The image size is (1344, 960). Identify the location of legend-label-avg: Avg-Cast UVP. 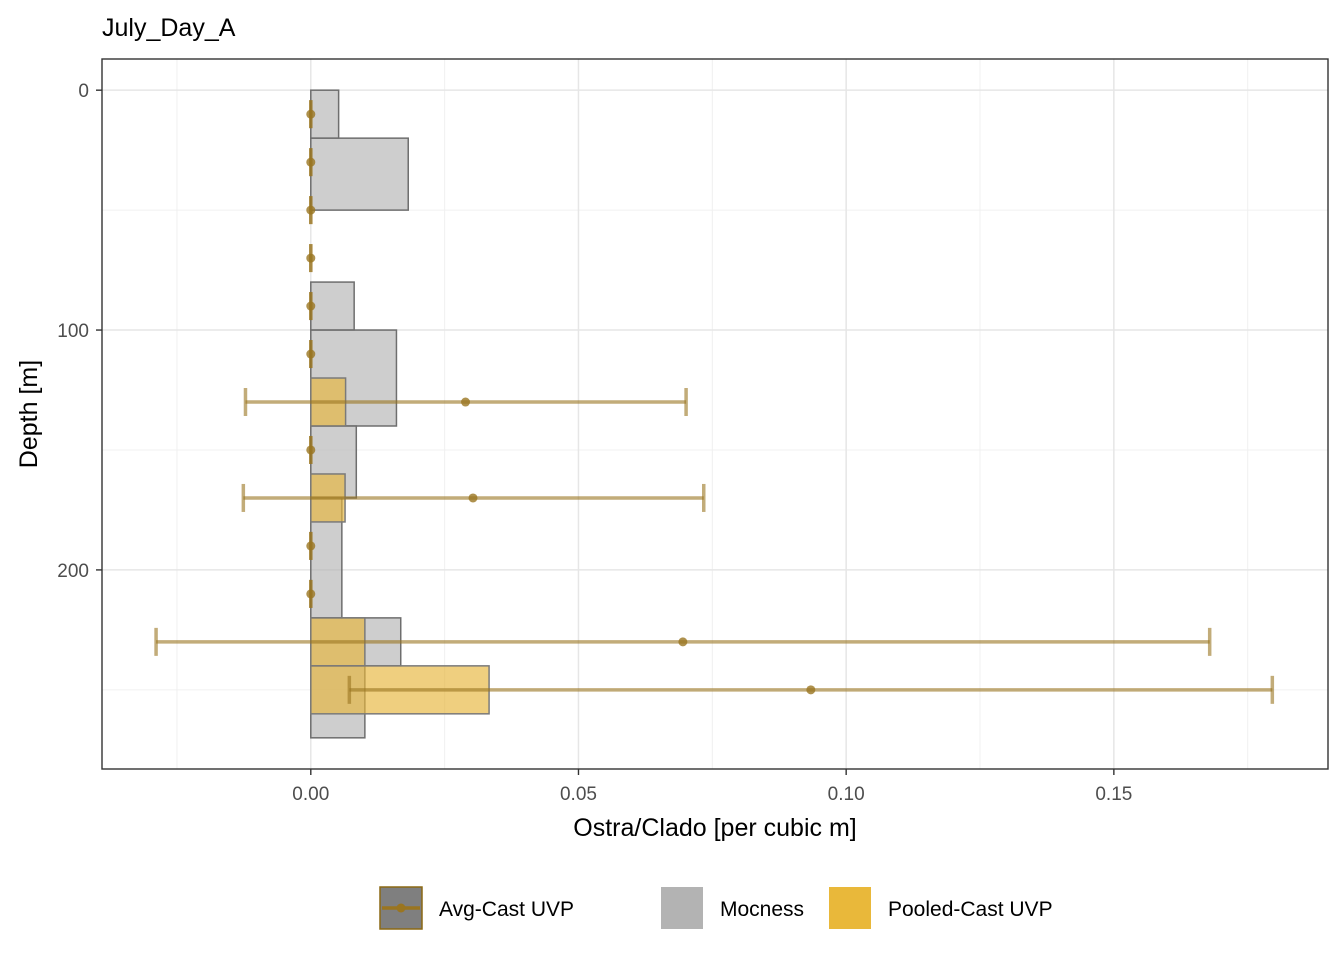
(506, 909).